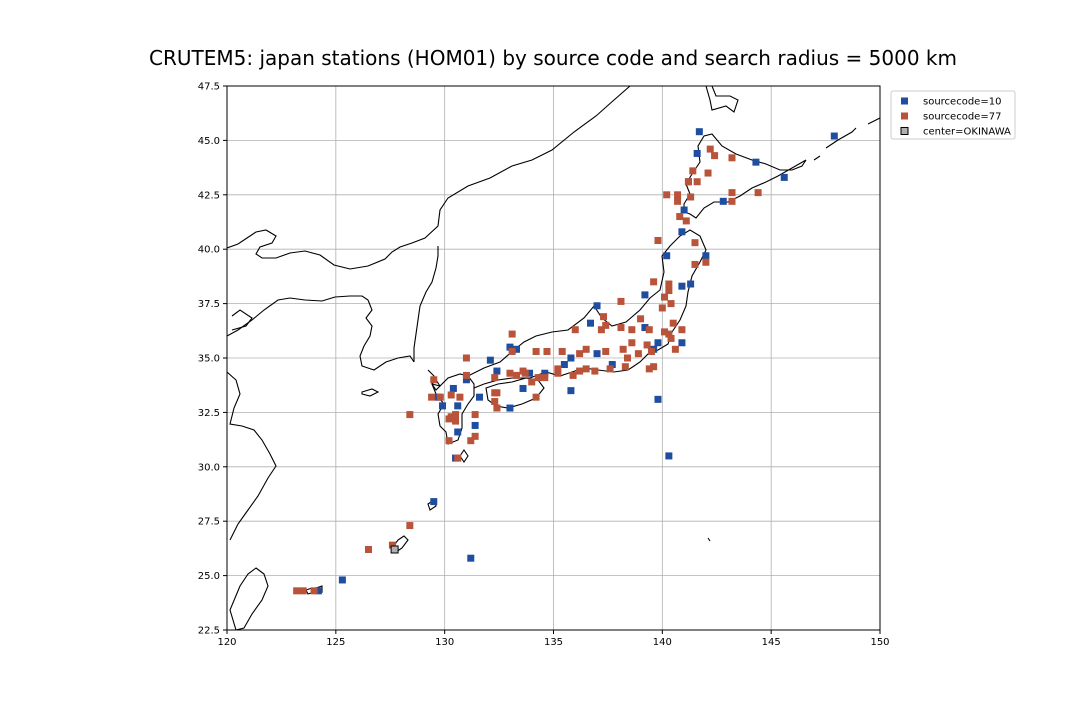 The width and height of the screenshot is (1080, 720). What do you see at coordinates (722, 99) in the screenshot?
I see `sakhalin-coast` at bounding box center [722, 99].